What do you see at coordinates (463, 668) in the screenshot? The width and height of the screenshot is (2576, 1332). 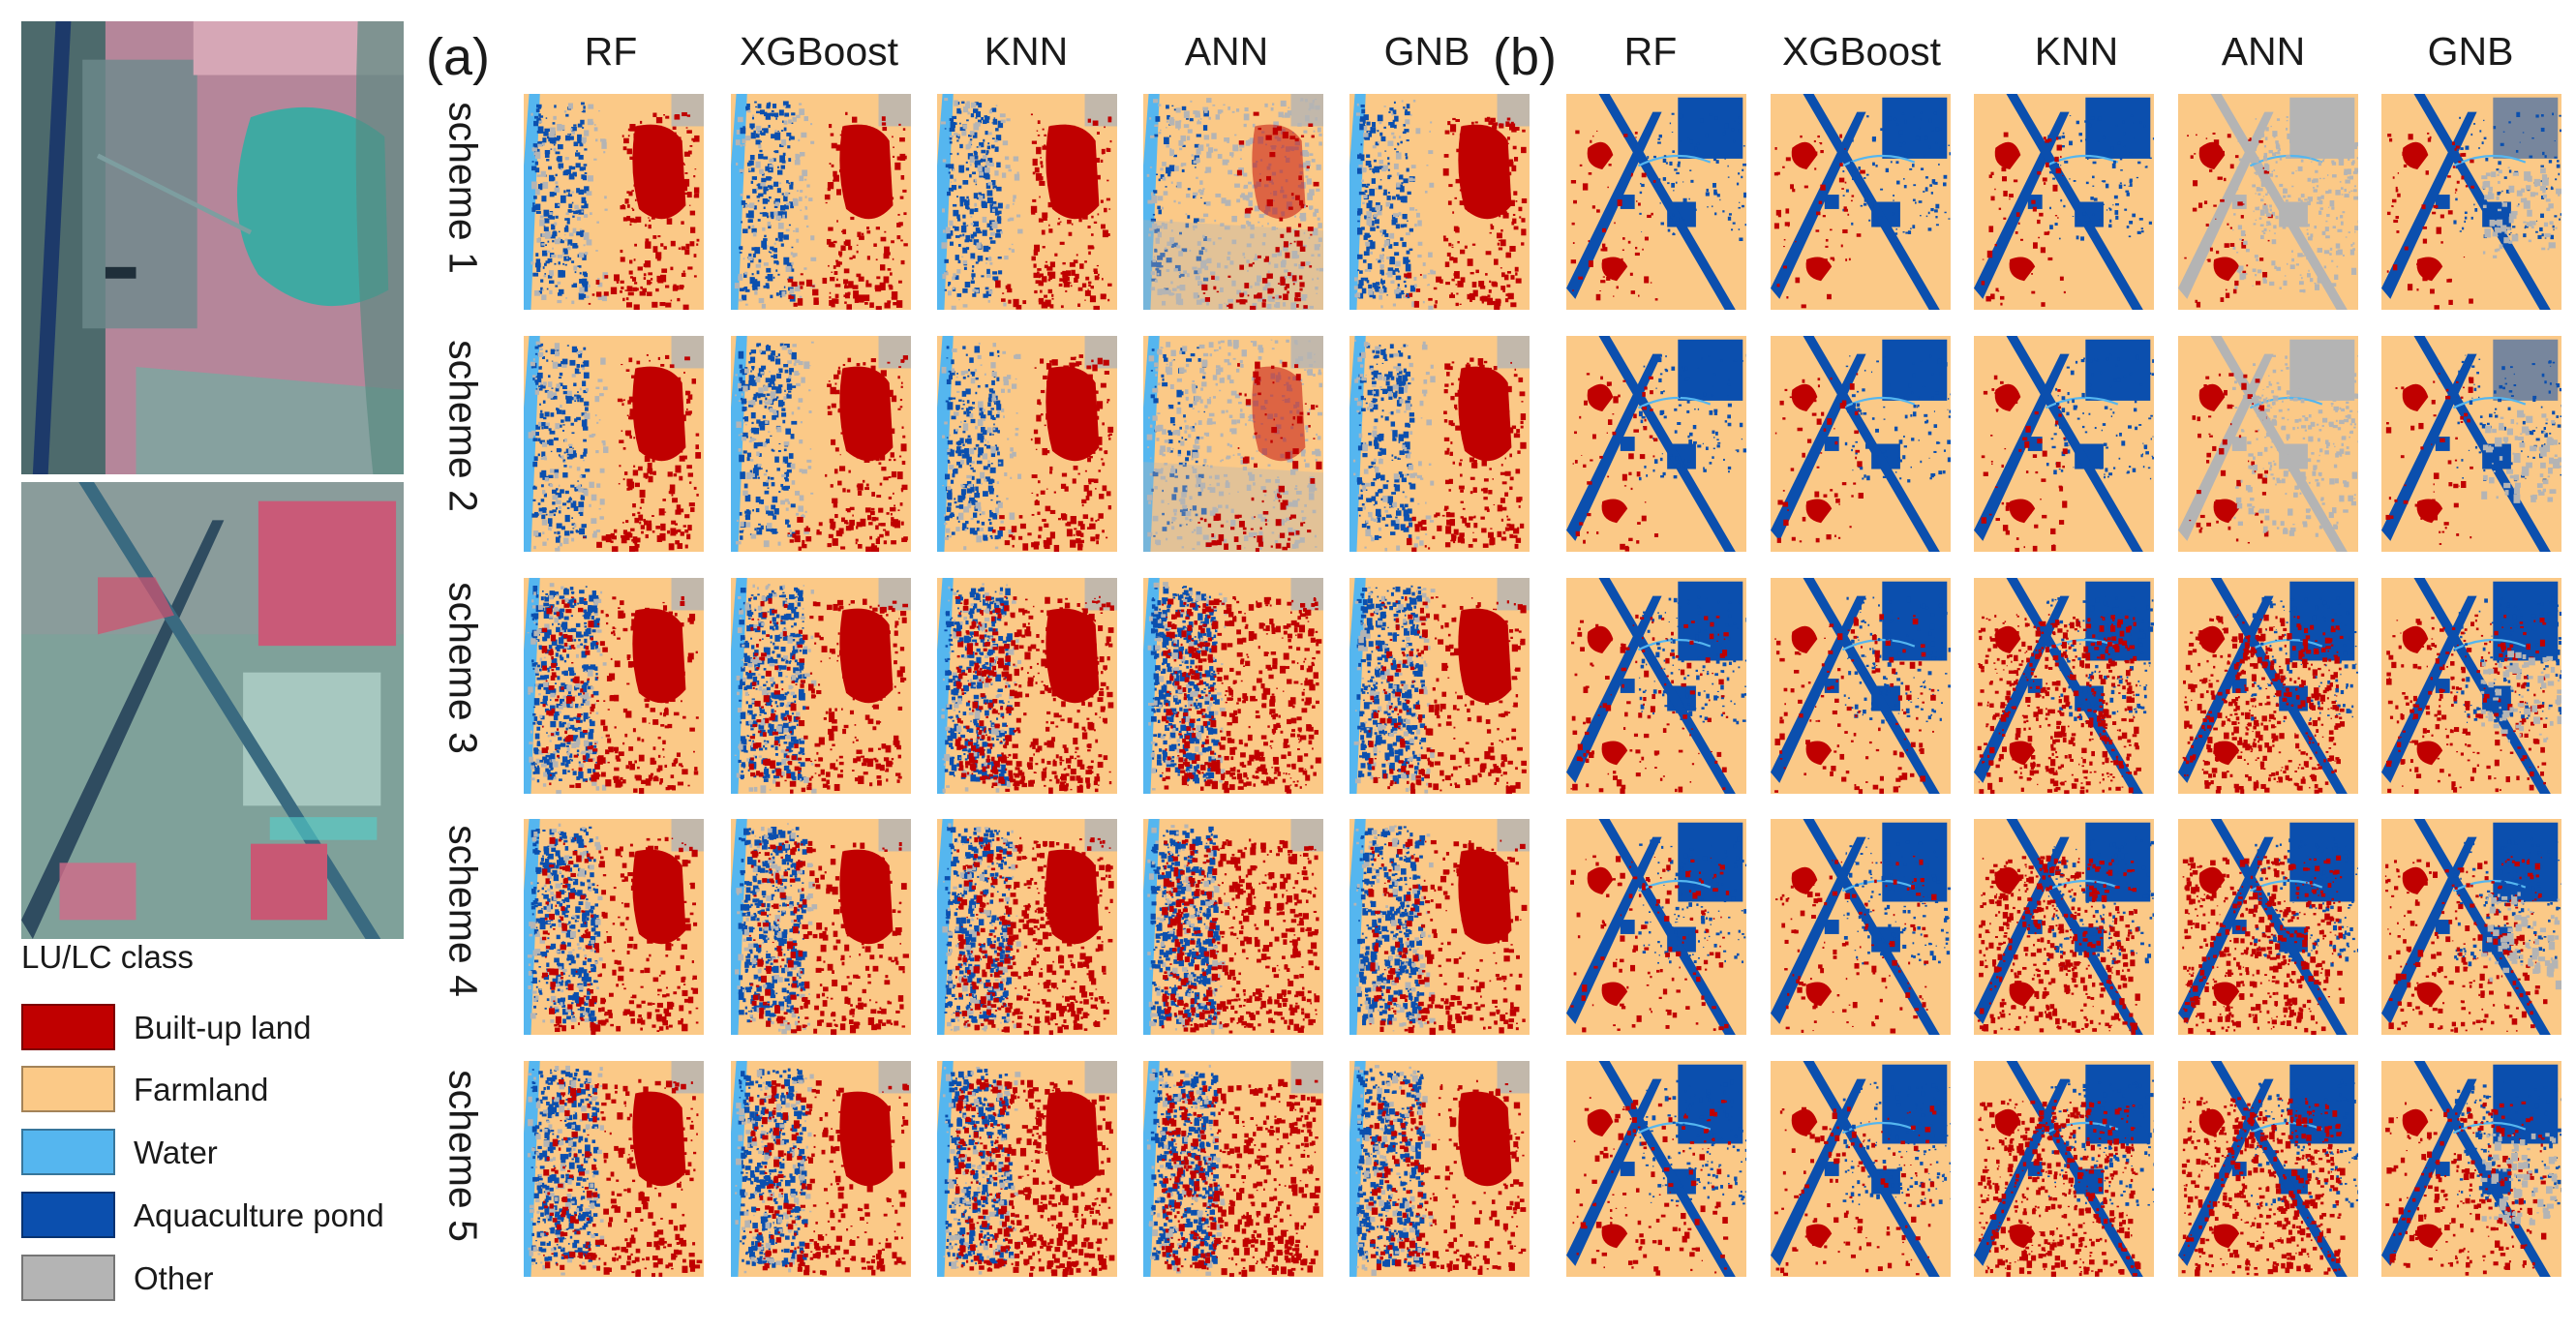 I see `row-label-scheme-3: scheme 3` at bounding box center [463, 668].